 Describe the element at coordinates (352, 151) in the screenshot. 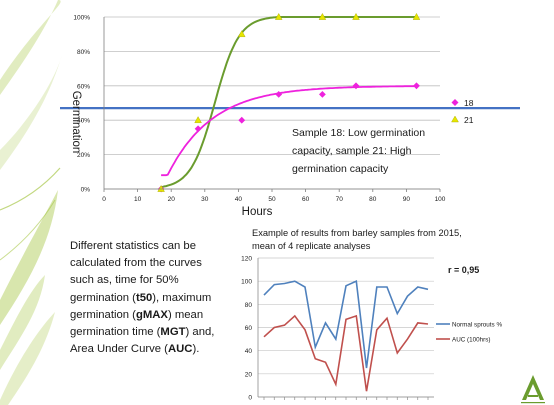

I see `annotation-line-2: capacity, sample 21: High` at that location.